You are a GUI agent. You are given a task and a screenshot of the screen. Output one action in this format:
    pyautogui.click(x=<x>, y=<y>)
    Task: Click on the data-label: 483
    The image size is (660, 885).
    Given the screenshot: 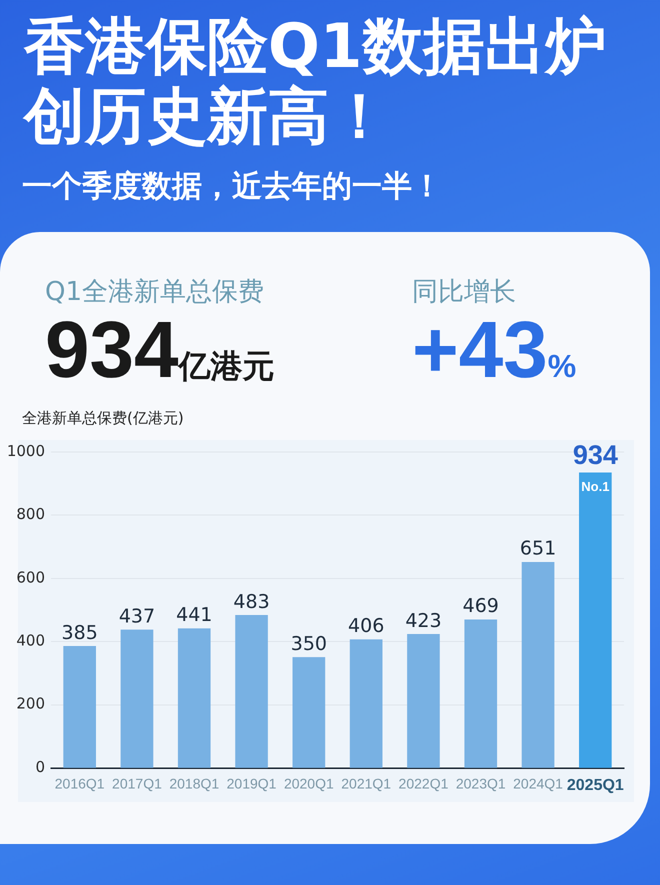 What is the action you would take?
    pyautogui.click(x=251, y=601)
    